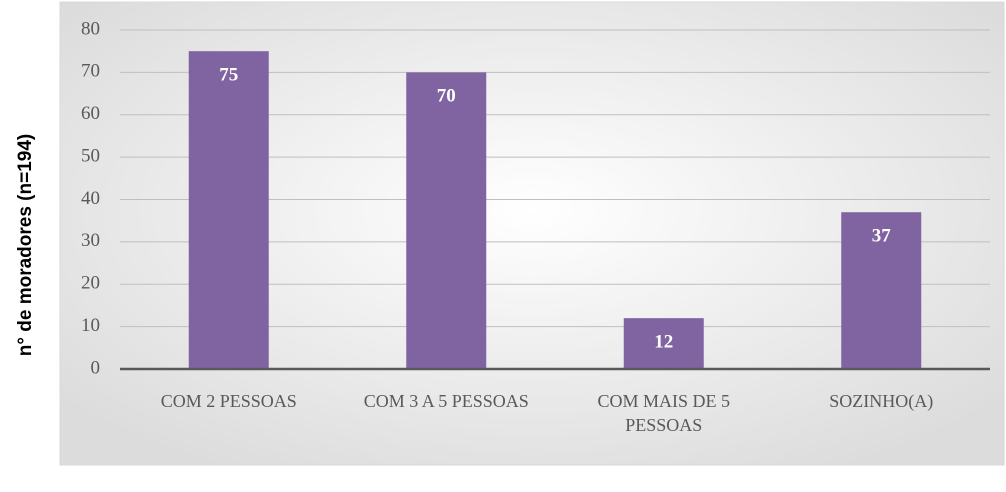 The image size is (1006, 492). What do you see at coordinates (90, 113) in the screenshot?
I see `y-tick-label: 60` at bounding box center [90, 113].